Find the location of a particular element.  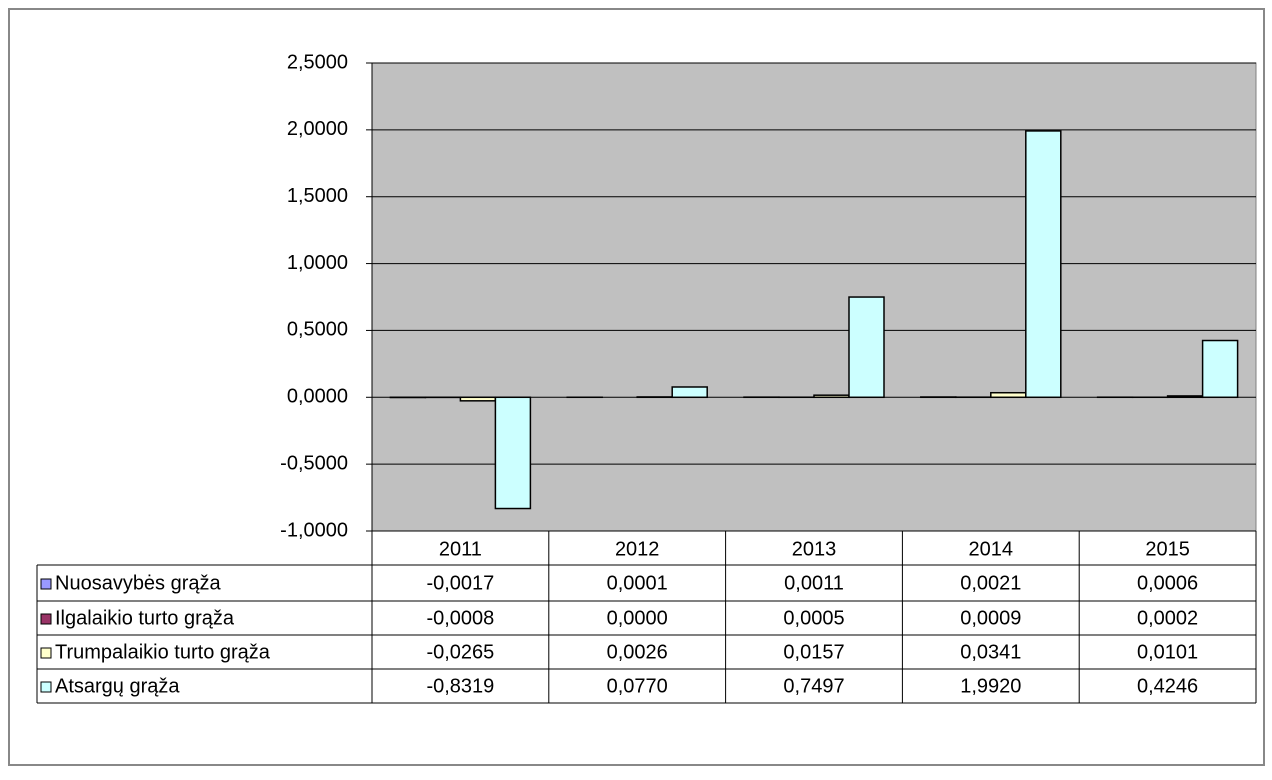

table-cell: 0,0101 is located at coordinates (1167, 652).